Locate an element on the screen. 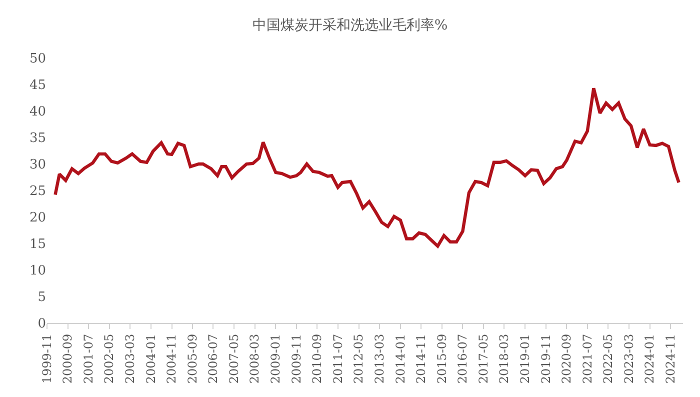 This screenshot has width=700, height=397. chart-title: 中国煤炭开采和洗选业毛利率% is located at coordinates (350, 26).